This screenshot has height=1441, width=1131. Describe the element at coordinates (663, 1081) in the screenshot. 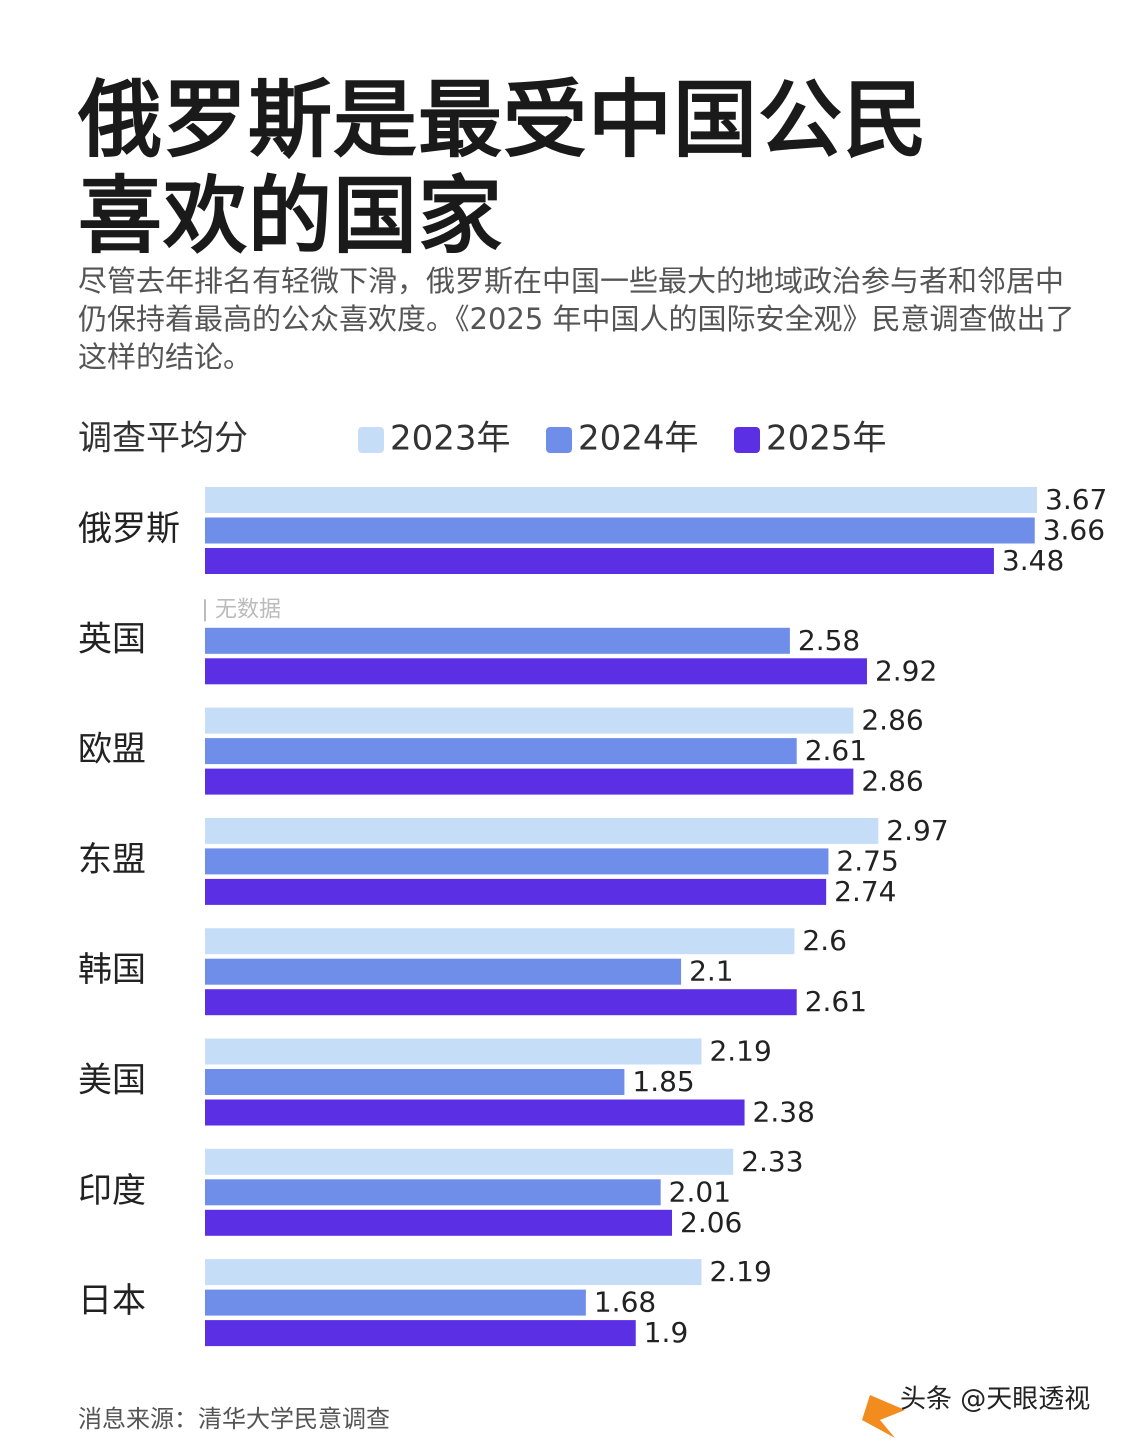

I see `value-label: 1.85` at that location.